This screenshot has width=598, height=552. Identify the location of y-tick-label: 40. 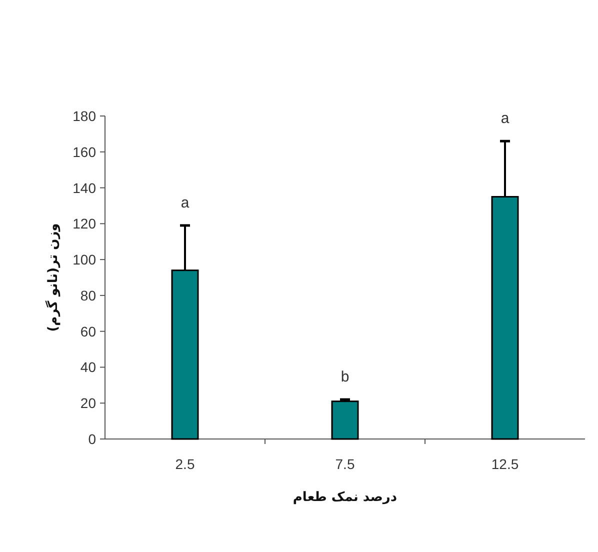
(88, 367).